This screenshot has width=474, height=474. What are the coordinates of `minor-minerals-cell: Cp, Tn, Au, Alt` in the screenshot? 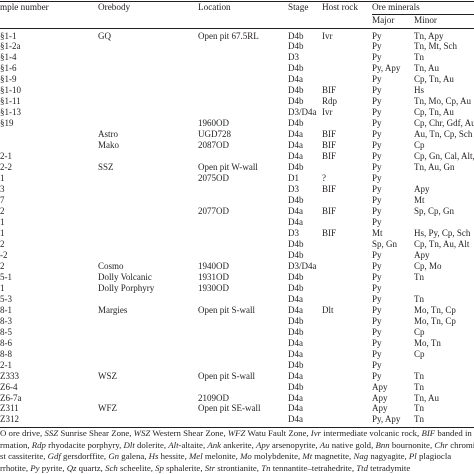 It's located at (442, 243).